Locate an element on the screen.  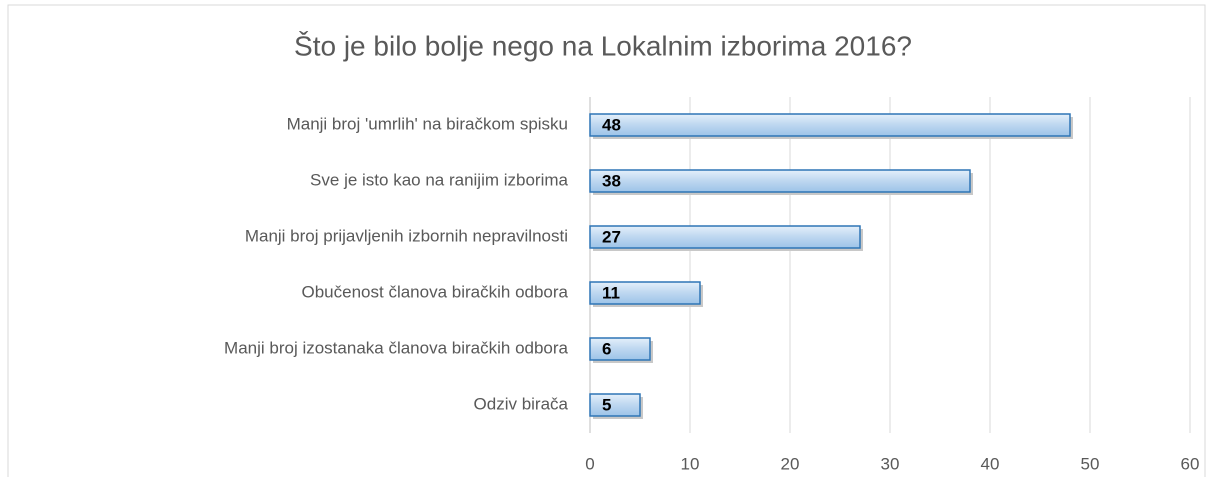
x-tick-label: 40 is located at coordinates (990, 463).